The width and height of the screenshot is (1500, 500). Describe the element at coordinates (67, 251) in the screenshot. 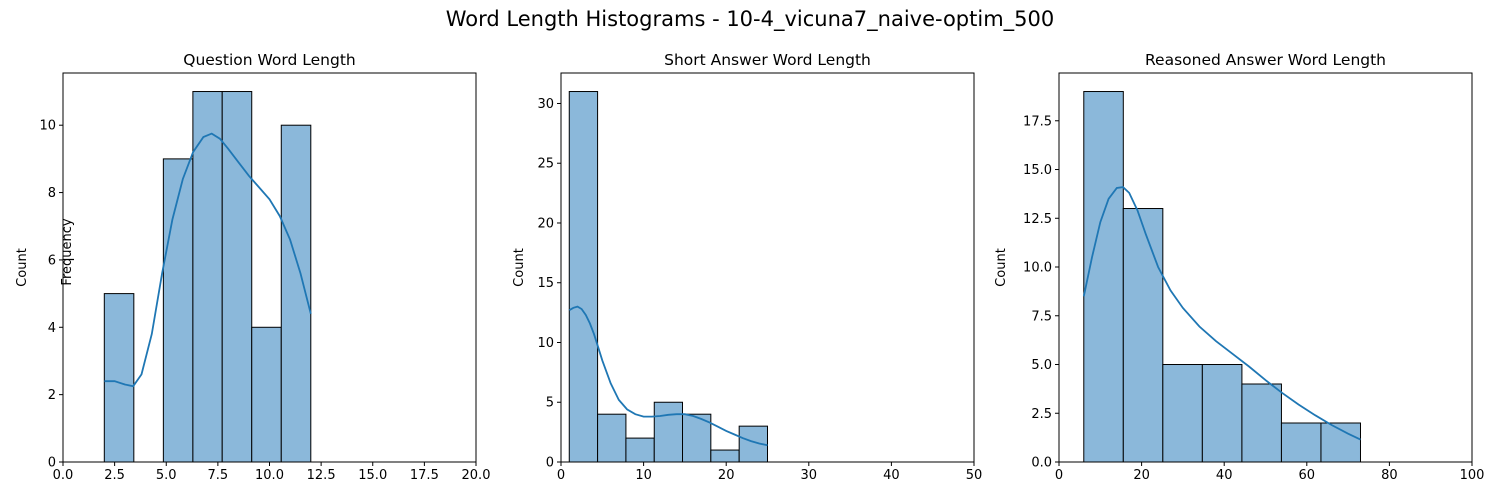

I see `frequency-label: Frequency` at that location.